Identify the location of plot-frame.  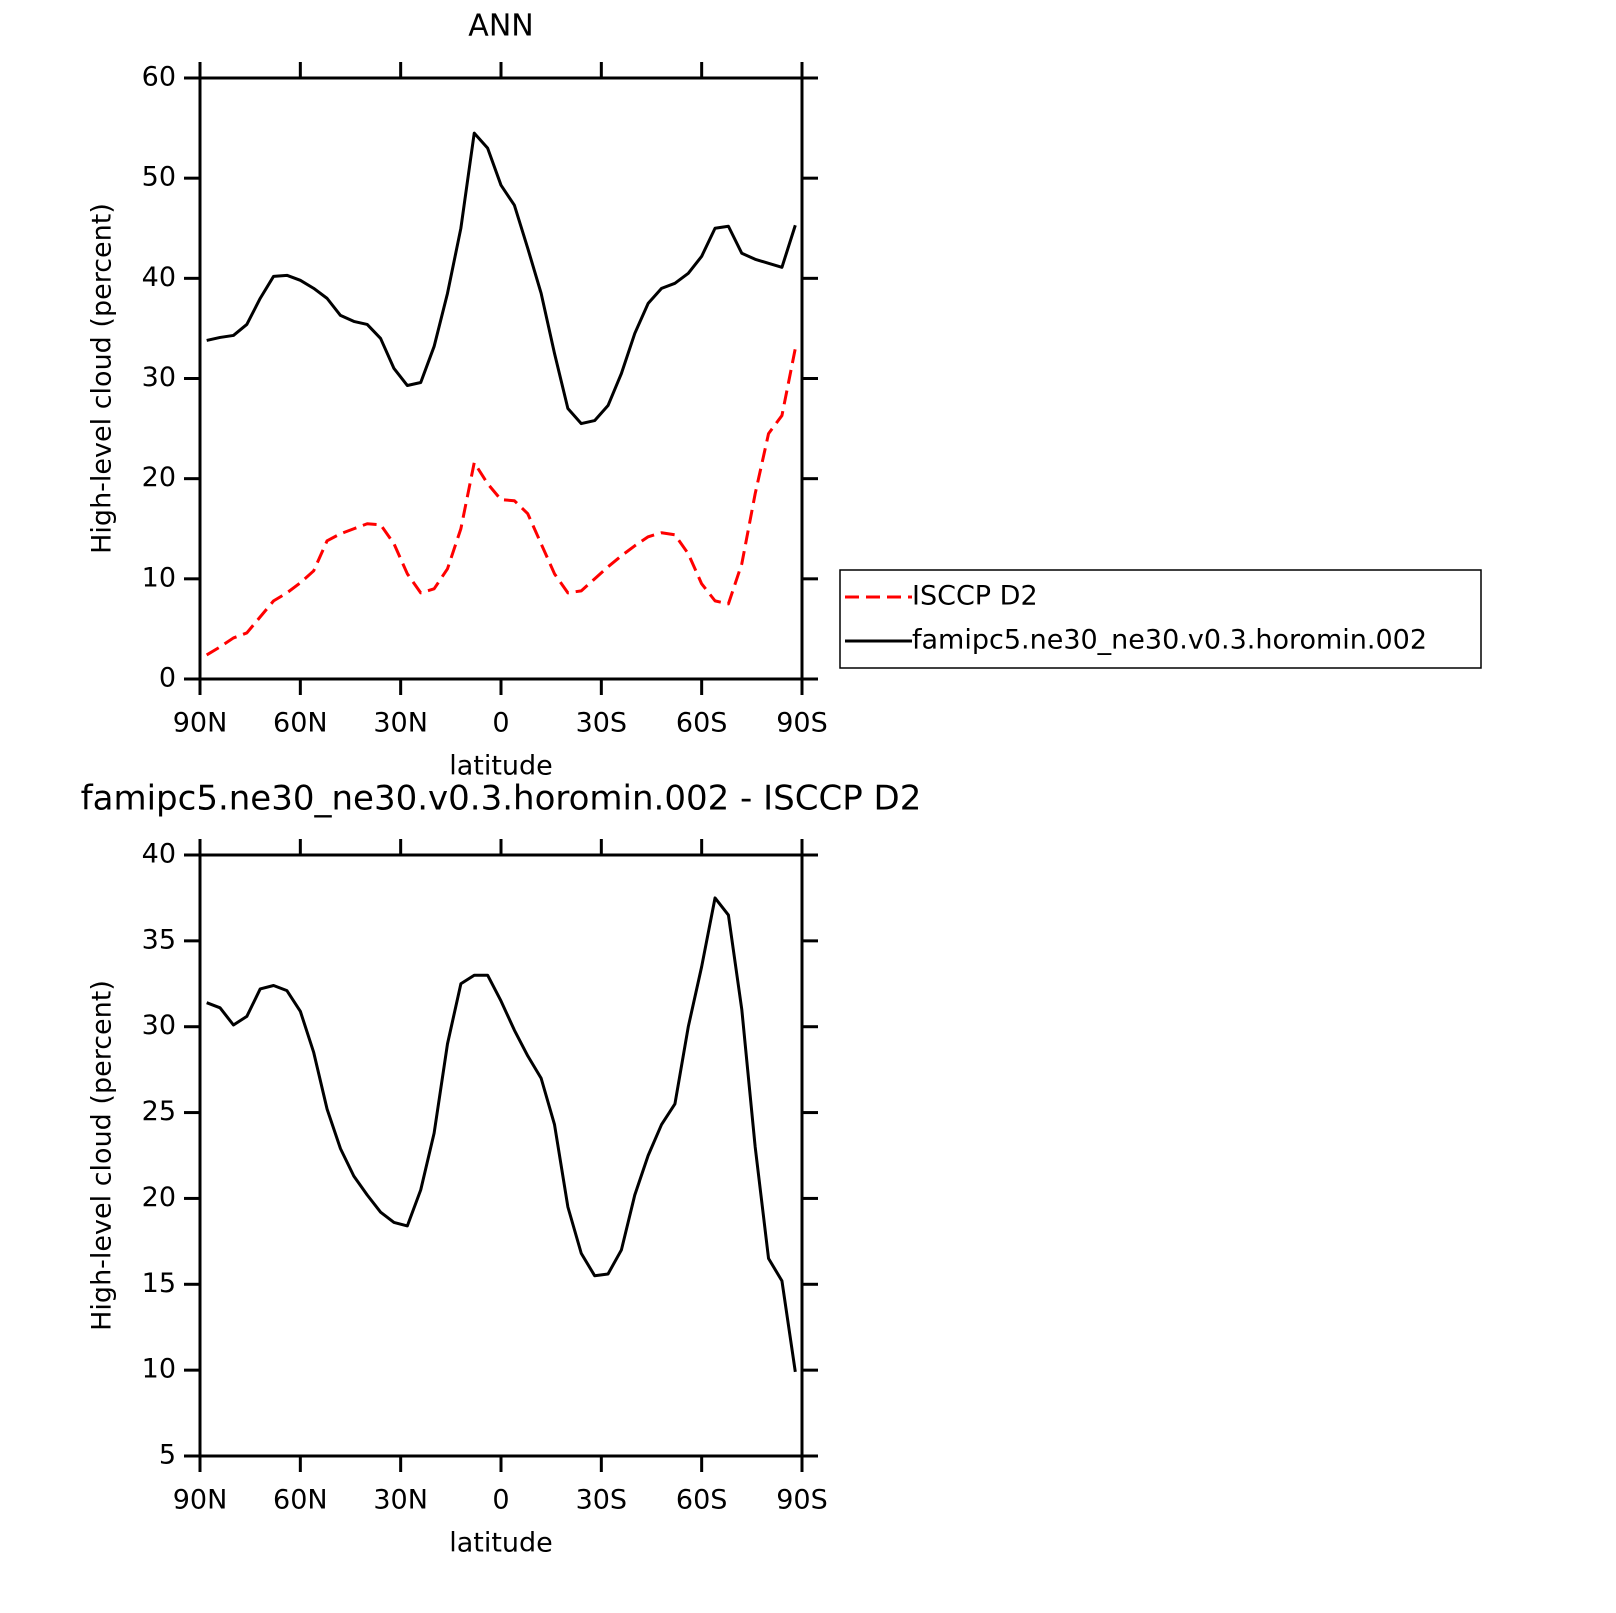
(501, 1155).